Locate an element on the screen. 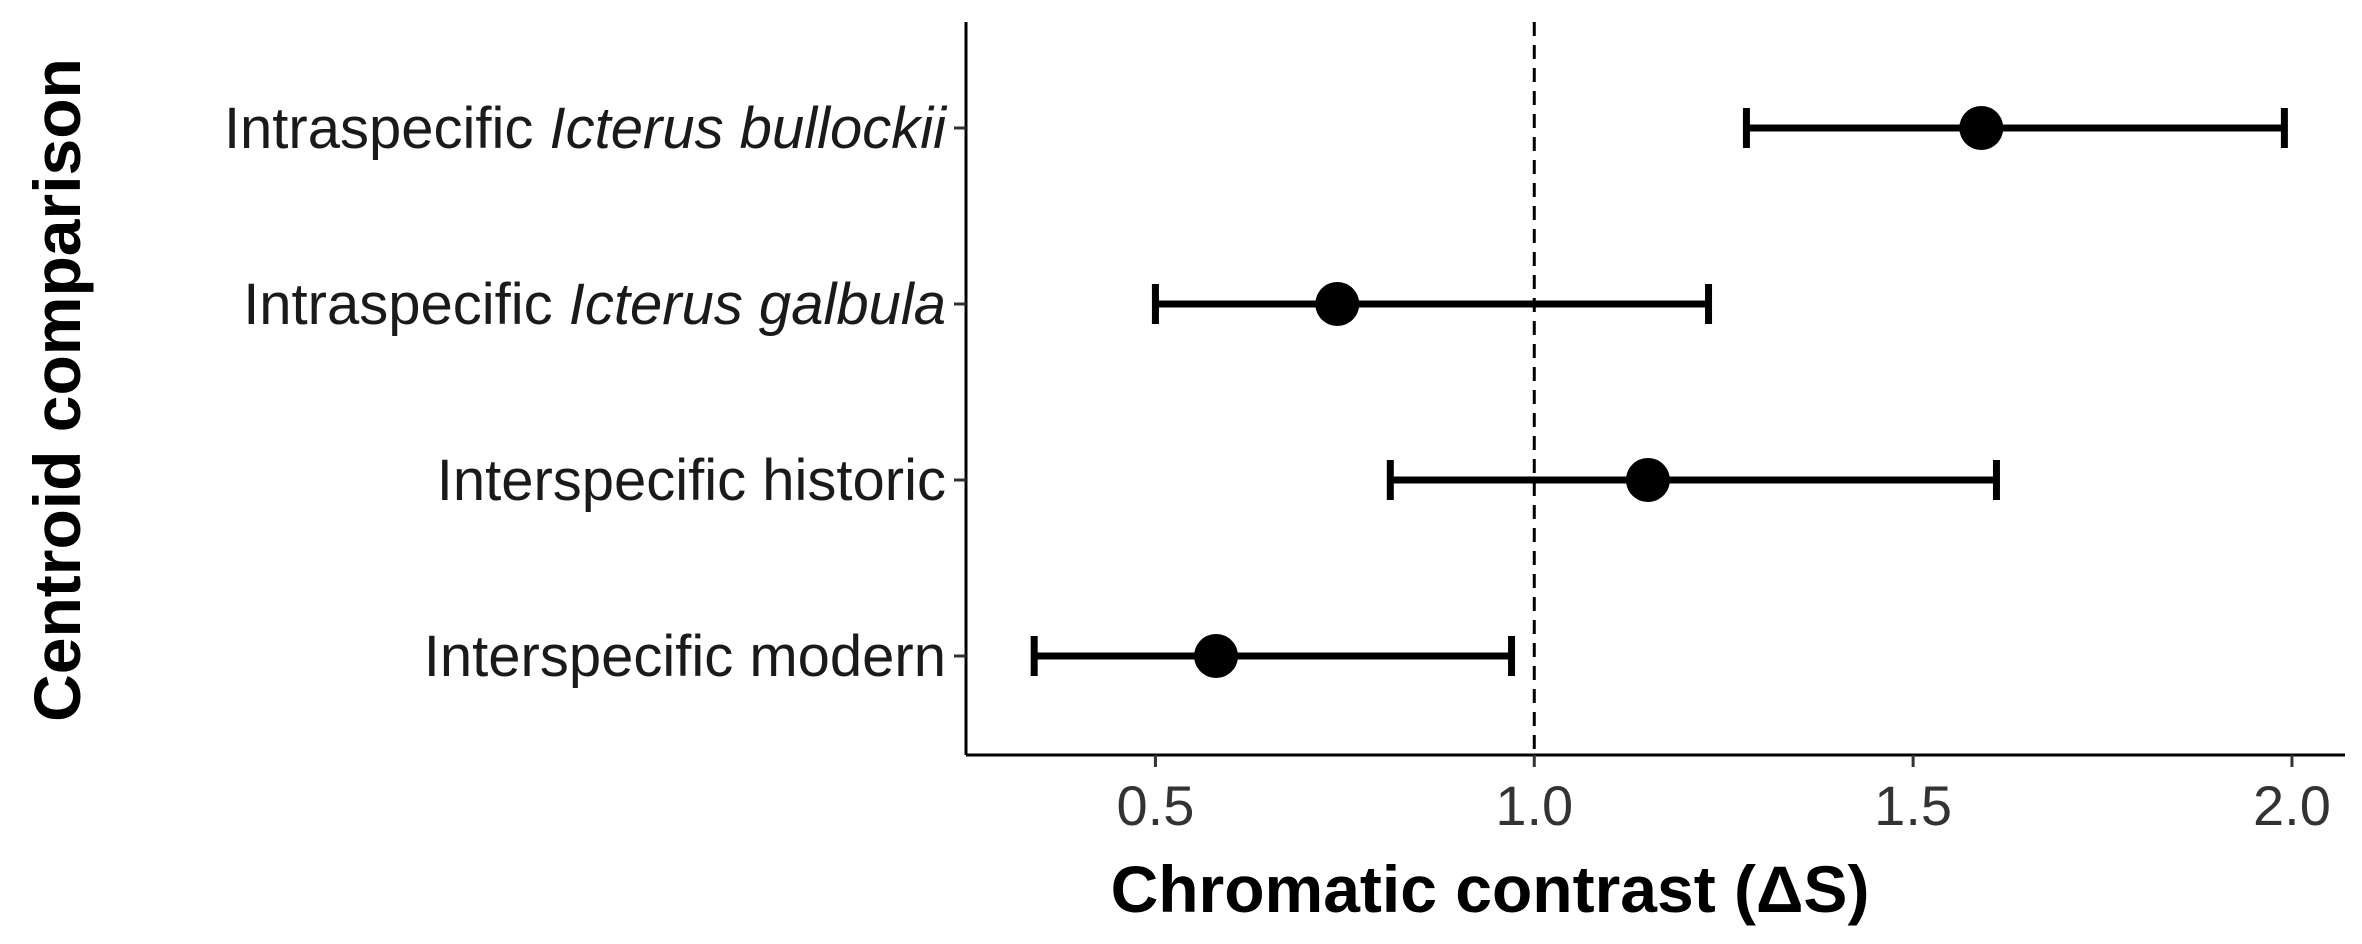 Image resolution: width=2362 pixels, height=944 pixels. x-tick-label: 0.5 is located at coordinates (1155, 805).